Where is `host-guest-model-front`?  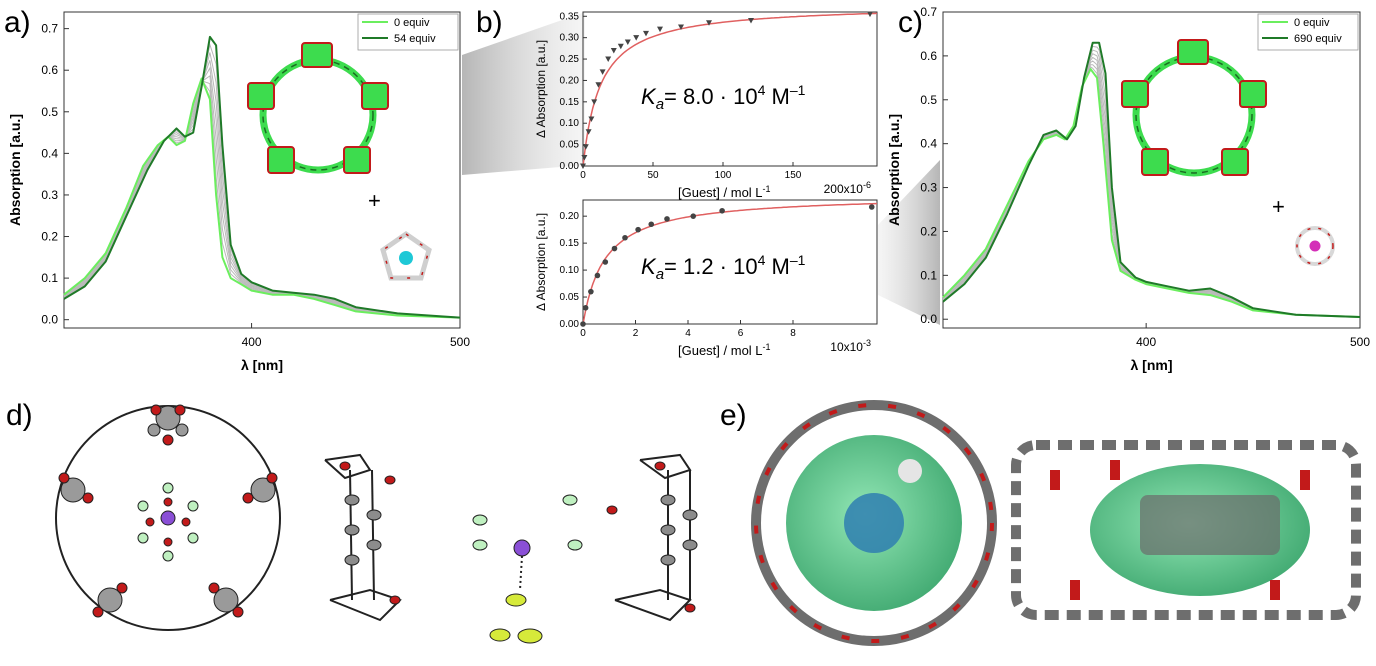 host-guest-model-front is located at coordinates (874, 523).